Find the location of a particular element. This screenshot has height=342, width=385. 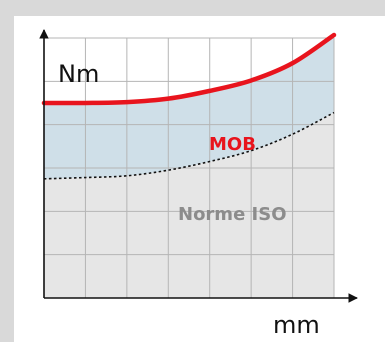

mob-series-label: MOB is located at coordinates (232, 144).